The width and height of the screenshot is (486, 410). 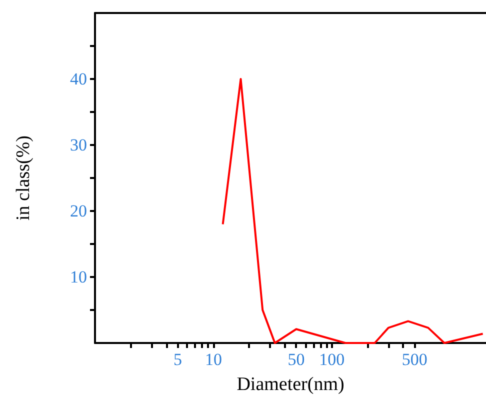 What do you see at coordinates (290, 384) in the screenshot?
I see `x-axis-title: Diameter(nm)` at bounding box center [290, 384].